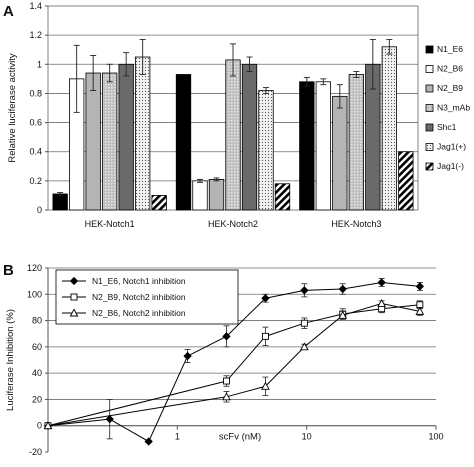 This screenshot has height=467, width=474. What do you see at coordinates (8, 270) in the screenshot?
I see `panel-b-letter: B` at bounding box center [8, 270].